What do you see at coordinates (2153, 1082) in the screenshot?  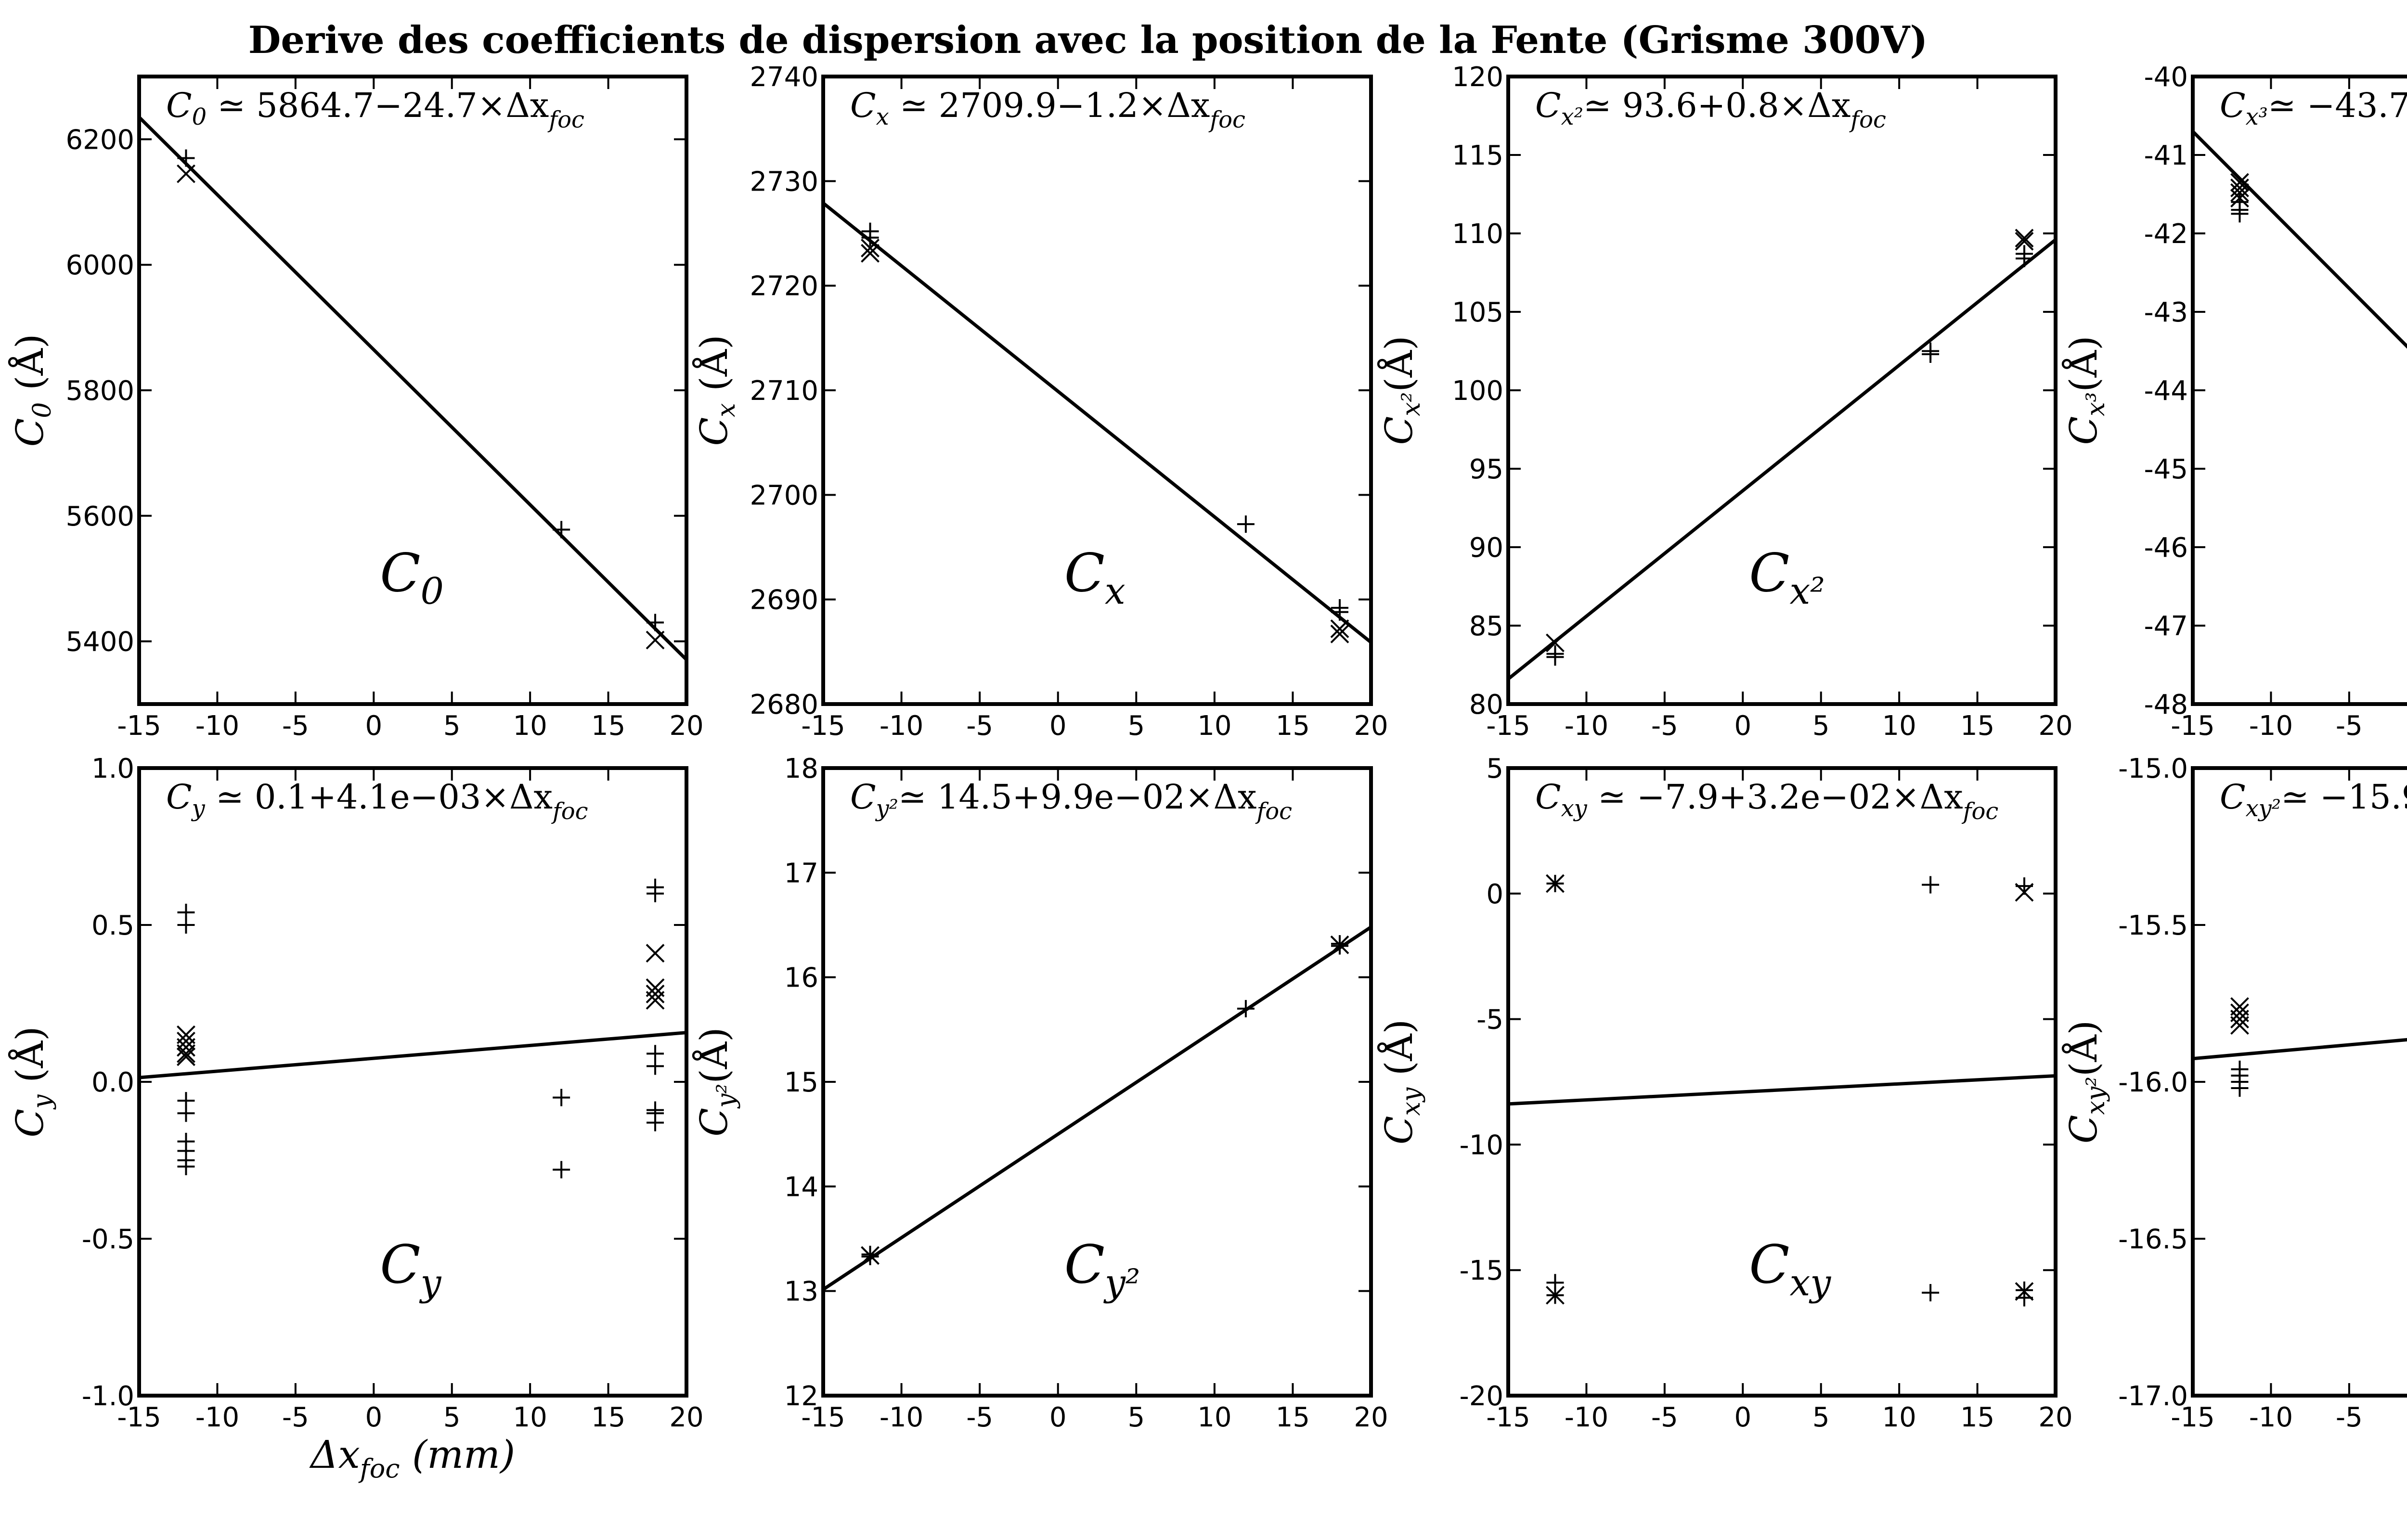 I see `y-tick-label: -16.0` at bounding box center [2153, 1082].